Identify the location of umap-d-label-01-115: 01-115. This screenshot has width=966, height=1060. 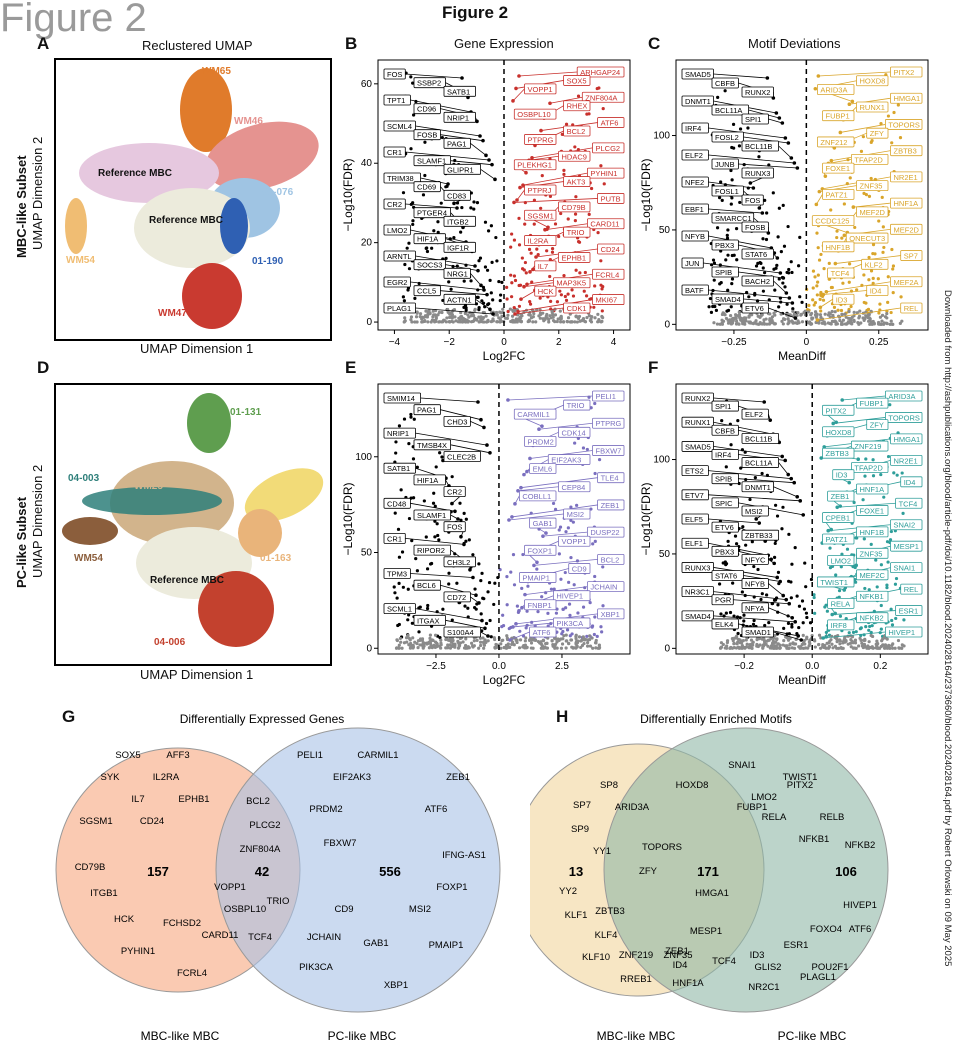
(301, 496).